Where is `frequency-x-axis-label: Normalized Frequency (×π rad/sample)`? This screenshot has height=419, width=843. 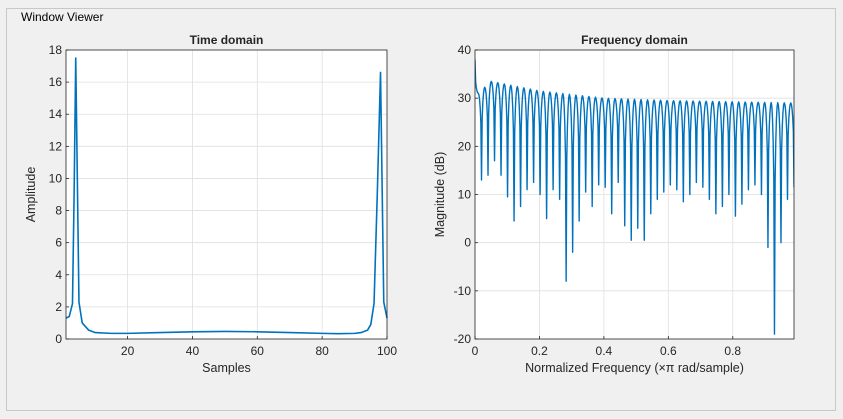 frequency-x-axis-label: Normalized Frequency (×π rad/sample) is located at coordinates (634, 368).